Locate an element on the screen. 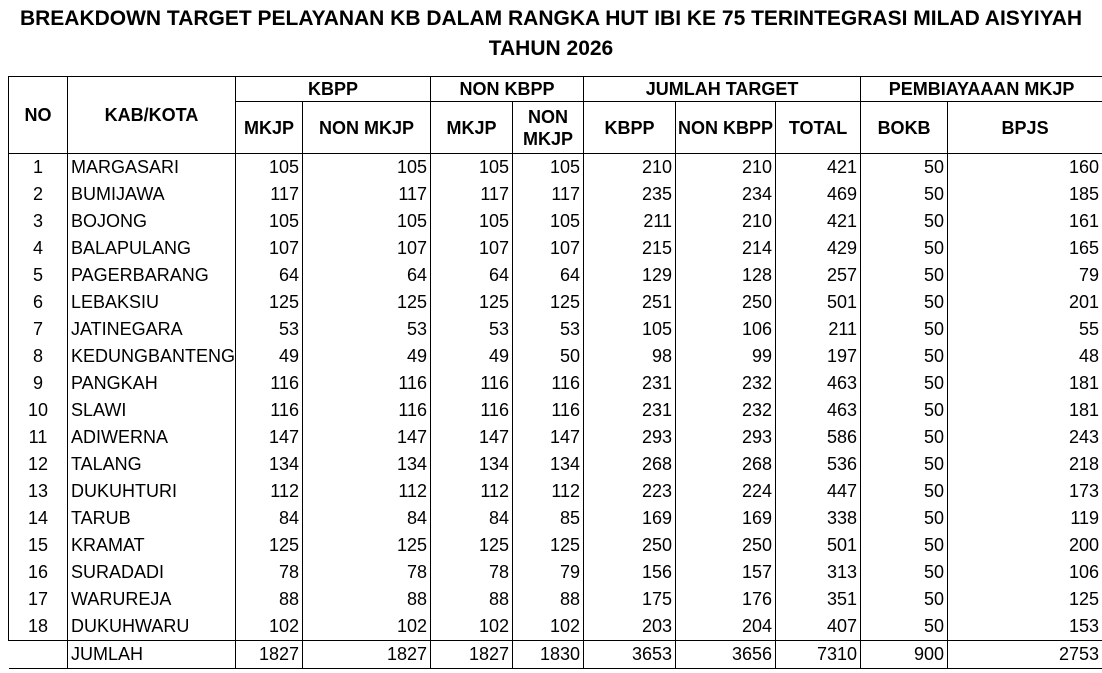 The height and width of the screenshot is (673, 1102). value-cell: 251 is located at coordinates (630, 302).